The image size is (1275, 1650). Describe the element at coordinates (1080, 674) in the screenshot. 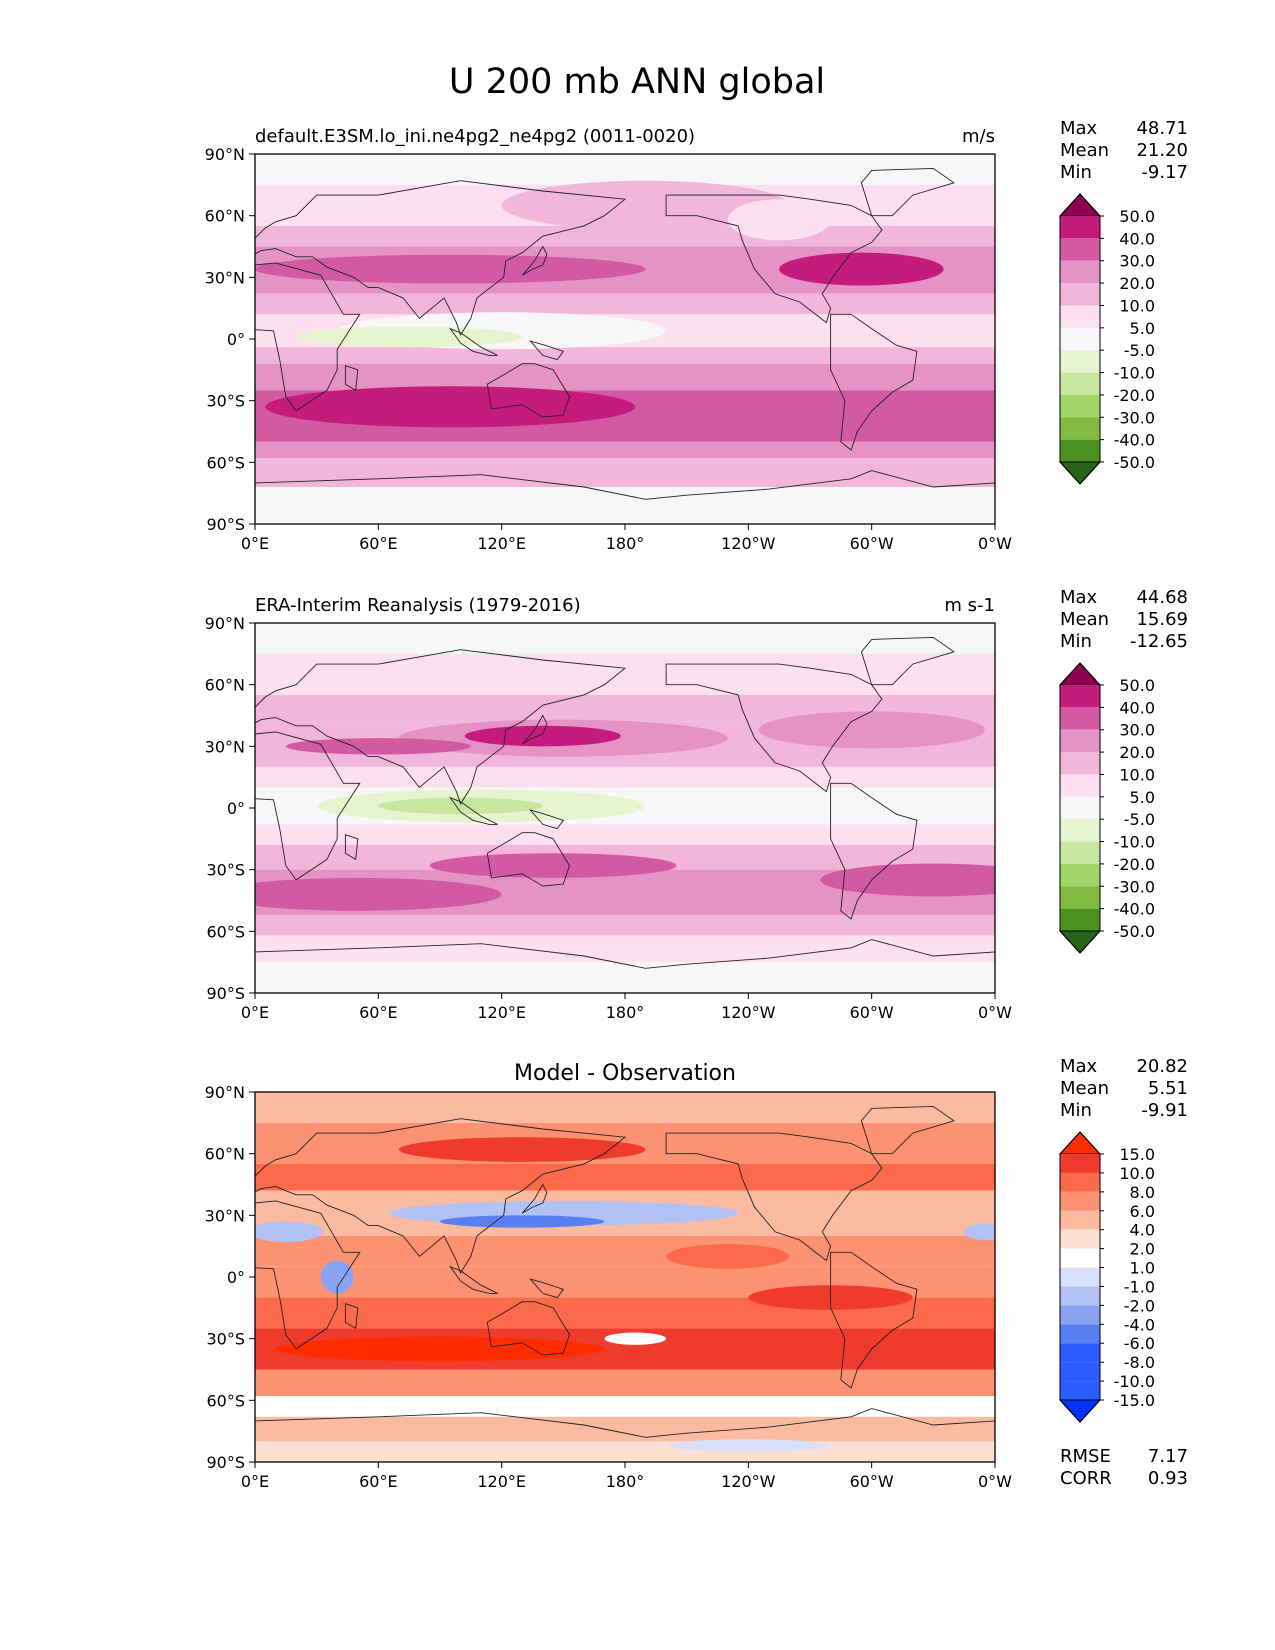

I see `colorbar-ext-top` at that location.